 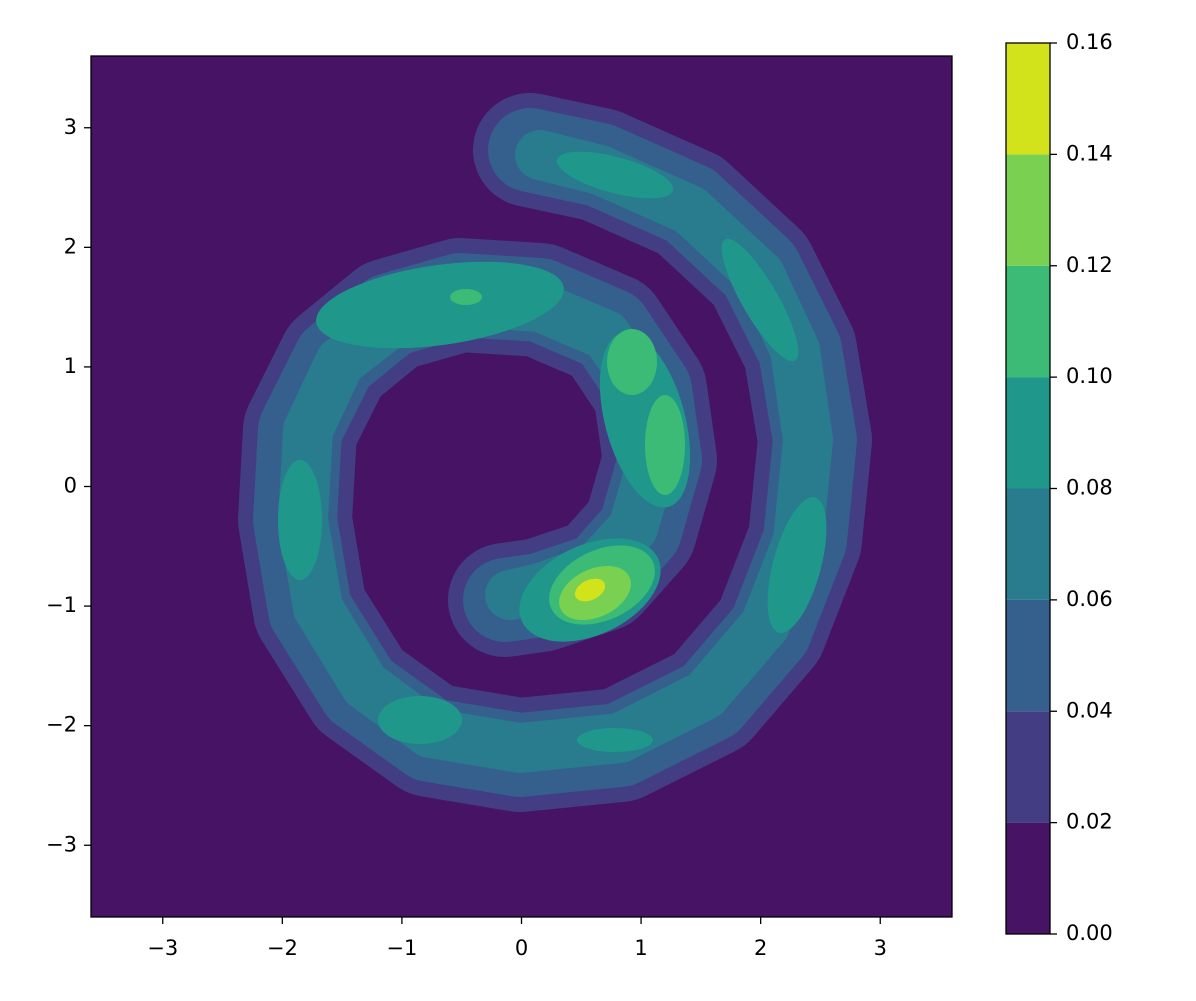 What do you see at coordinates (61, 844) in the screenshot?
I see `y-tick-label: −3` at bounding box center [61, 844].